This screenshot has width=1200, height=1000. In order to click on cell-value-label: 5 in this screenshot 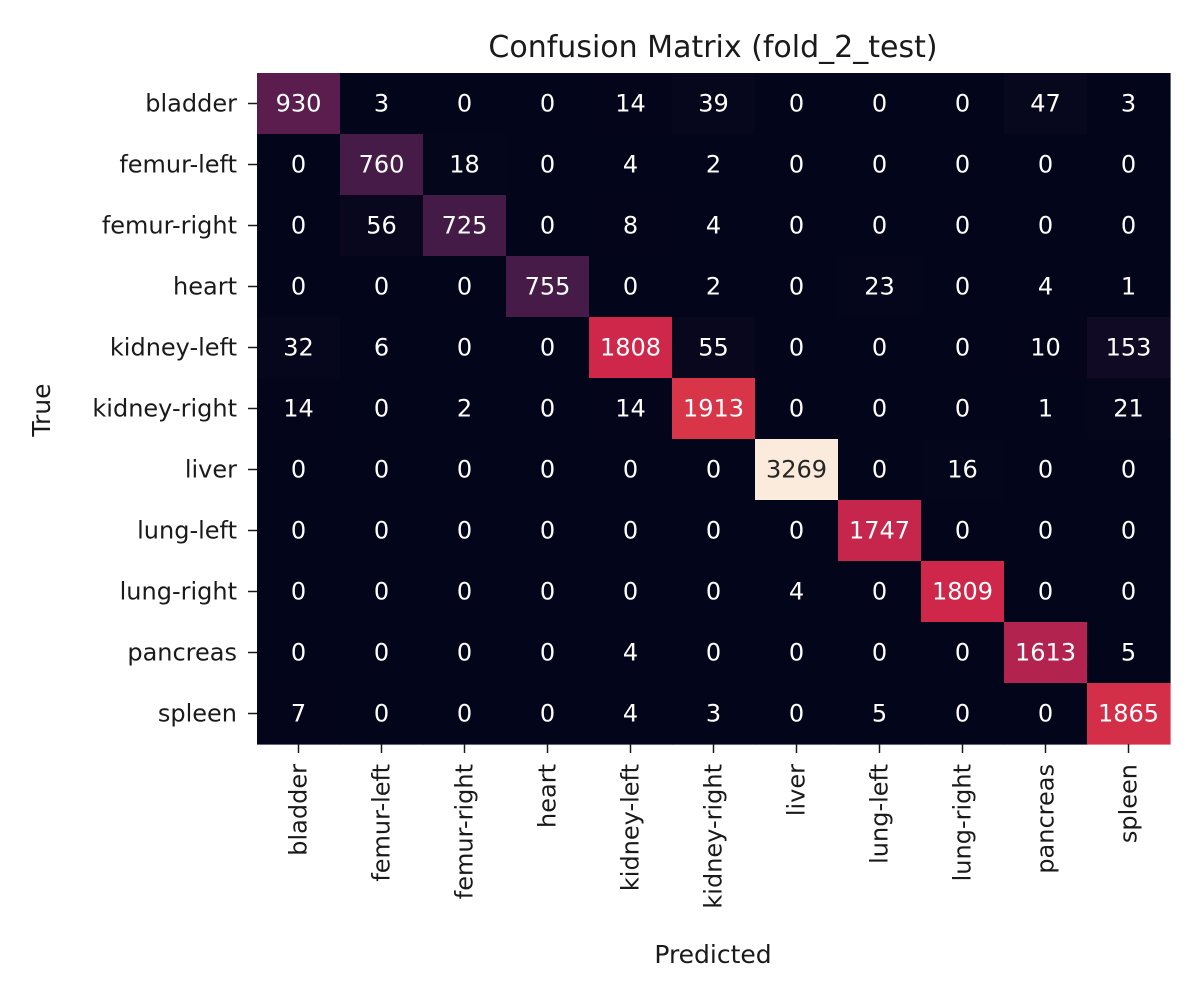, I will do `click(879, 714)`.